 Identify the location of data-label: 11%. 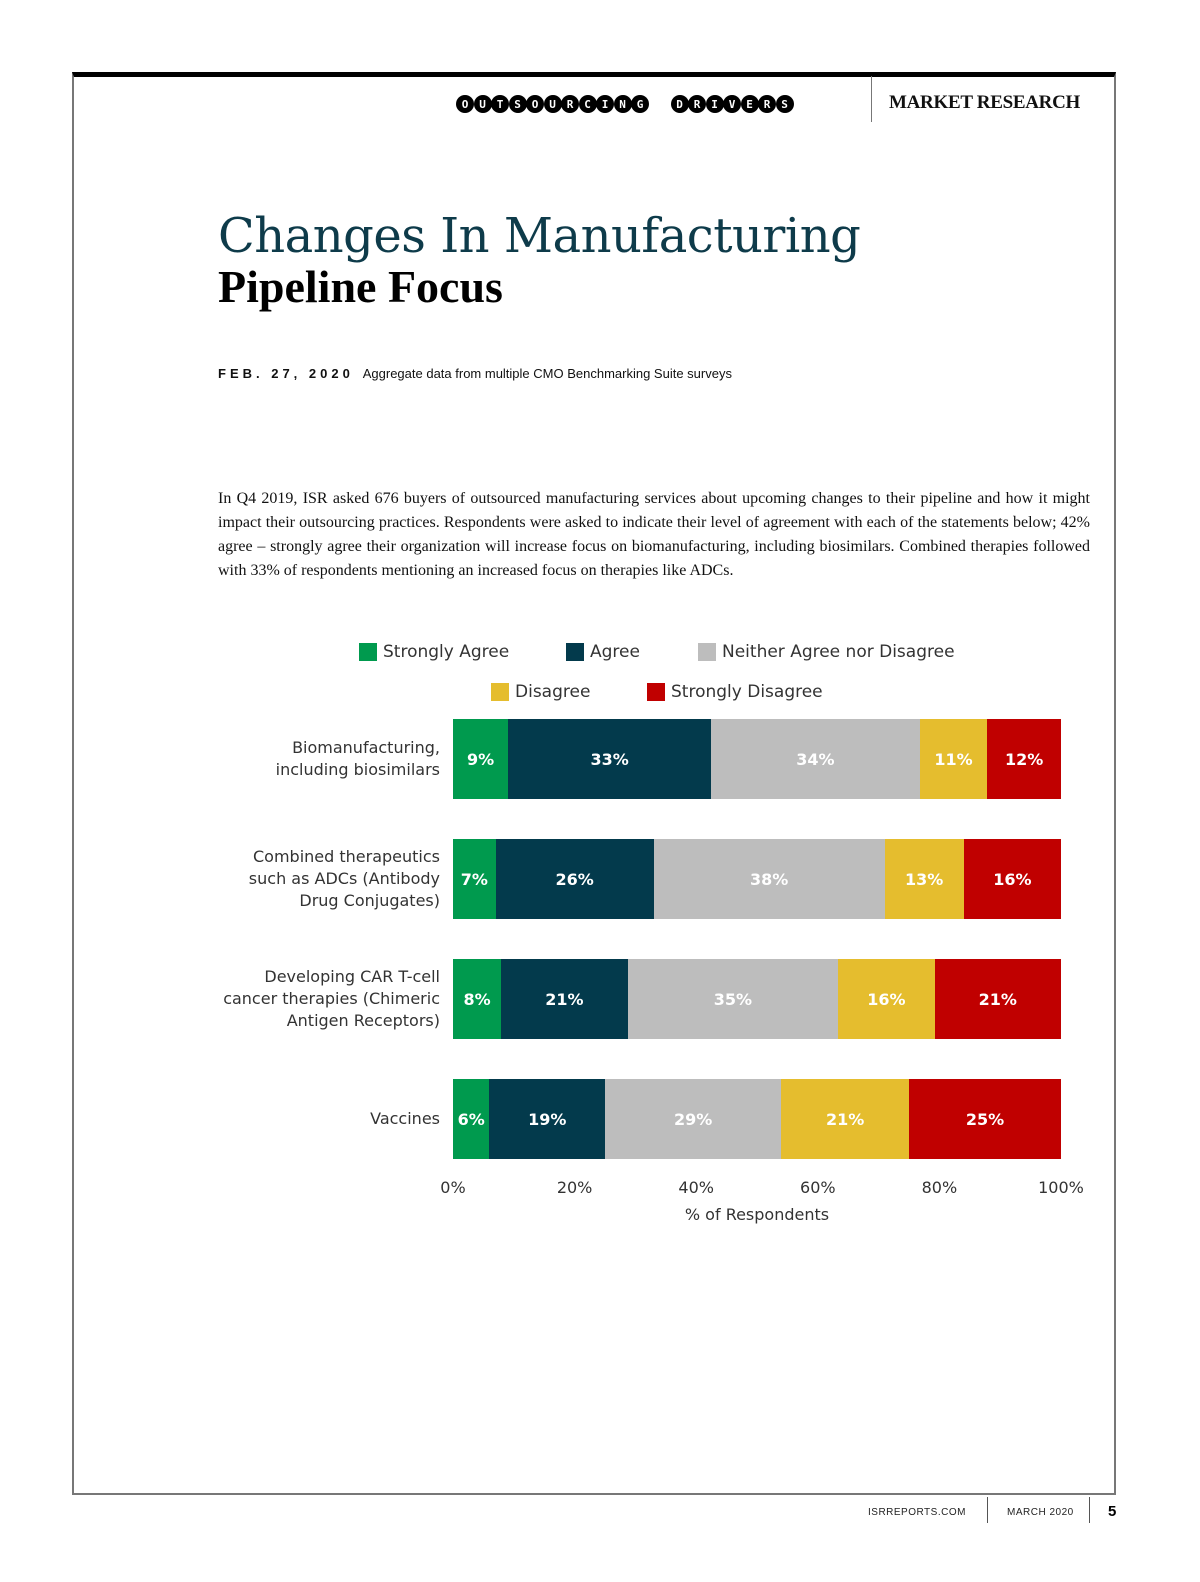
(953, 759).